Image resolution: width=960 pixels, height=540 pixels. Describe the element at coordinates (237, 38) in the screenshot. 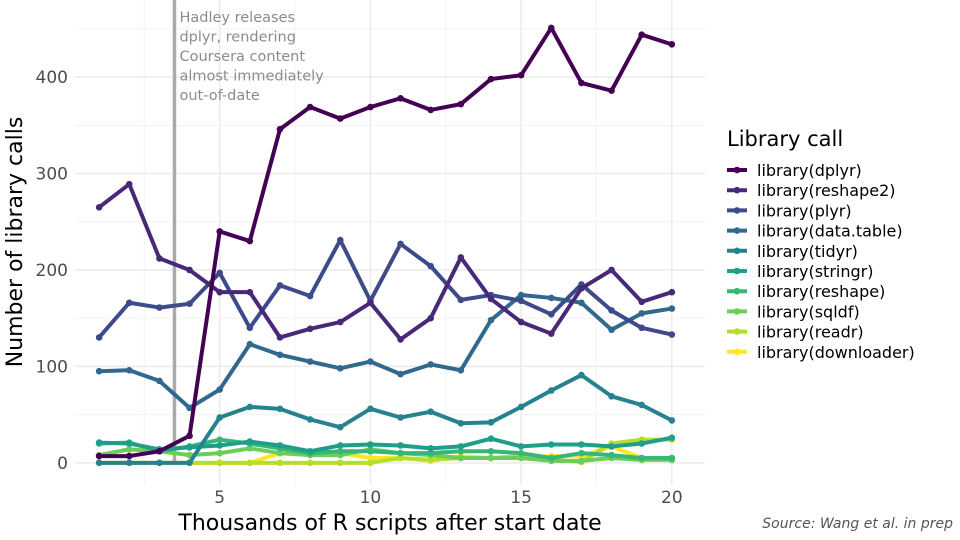

I see `annotation-text: dplyr, rendering` at that location.